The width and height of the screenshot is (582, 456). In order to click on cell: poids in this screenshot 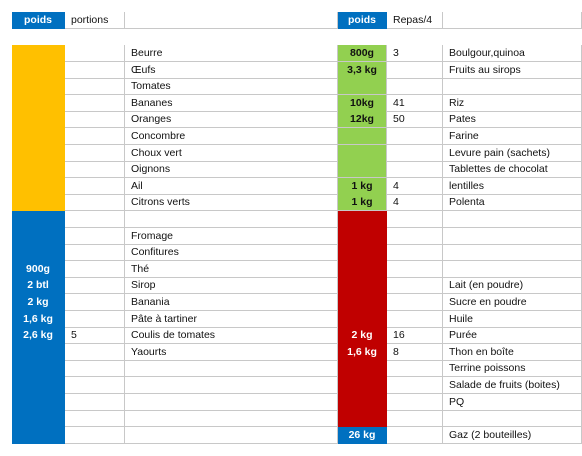, I will do `click(362, 20)`.